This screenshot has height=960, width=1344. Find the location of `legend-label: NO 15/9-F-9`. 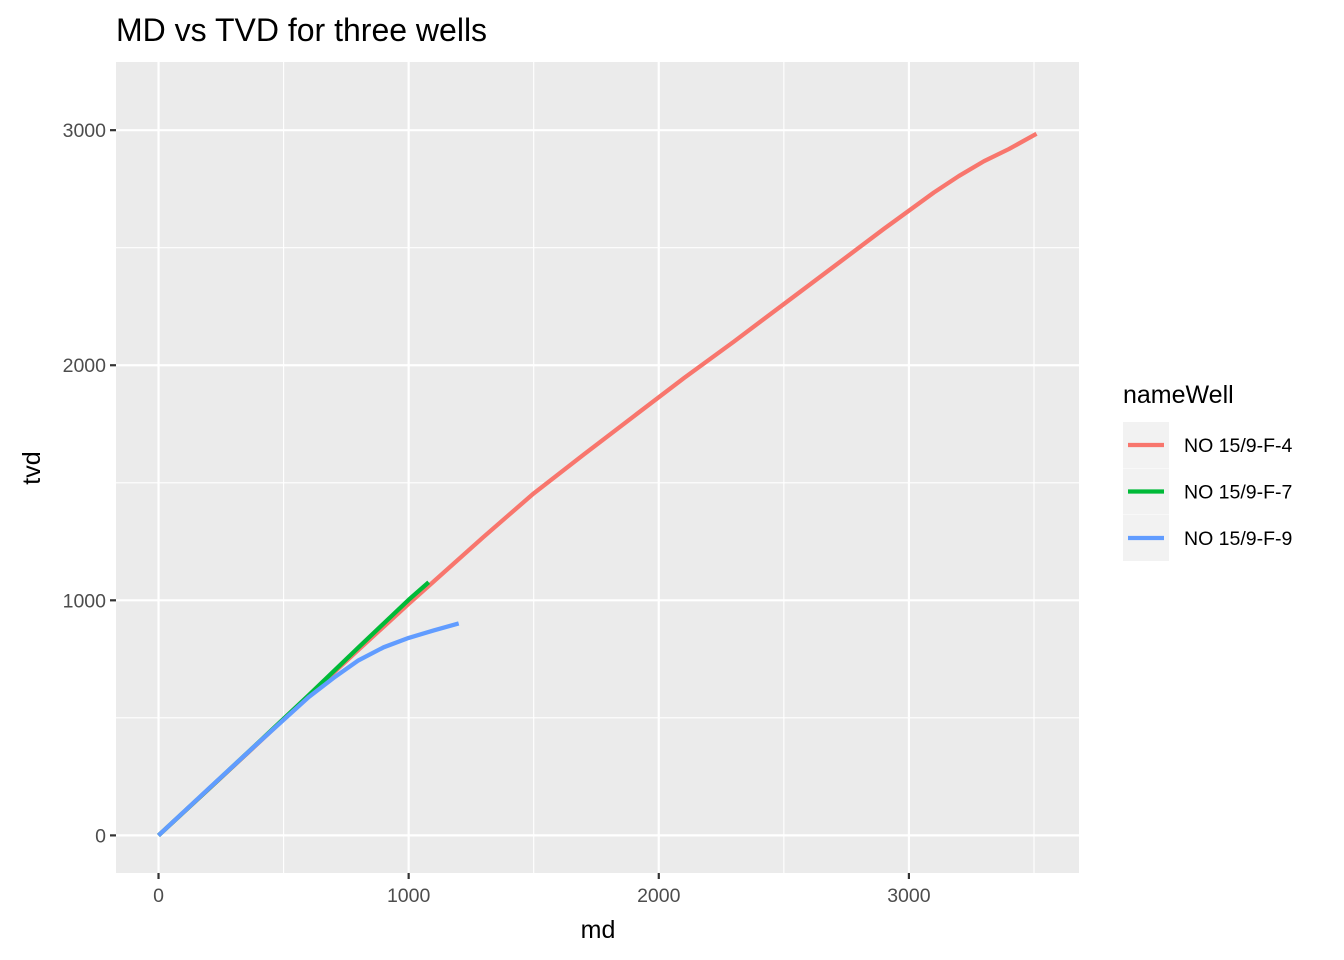

legend-label: NO 15/9-F-9 is located at coordinates (1238, 539).